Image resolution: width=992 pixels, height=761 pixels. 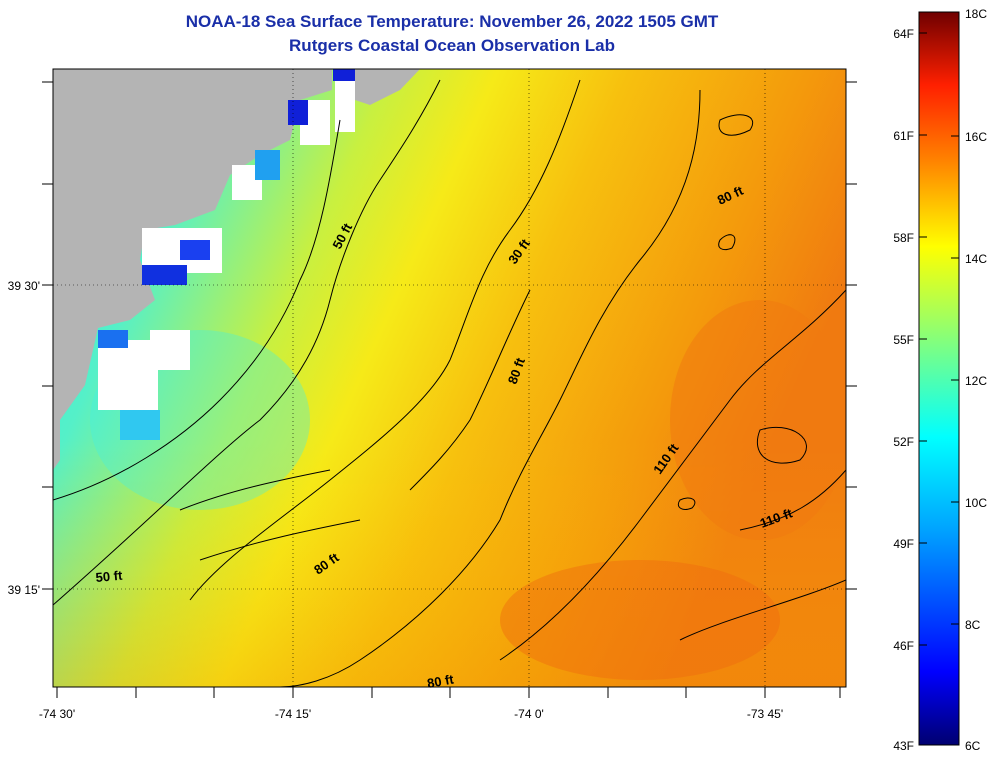 I want to click on colorbar-f-label: 64F, so click(x=903, y=34).